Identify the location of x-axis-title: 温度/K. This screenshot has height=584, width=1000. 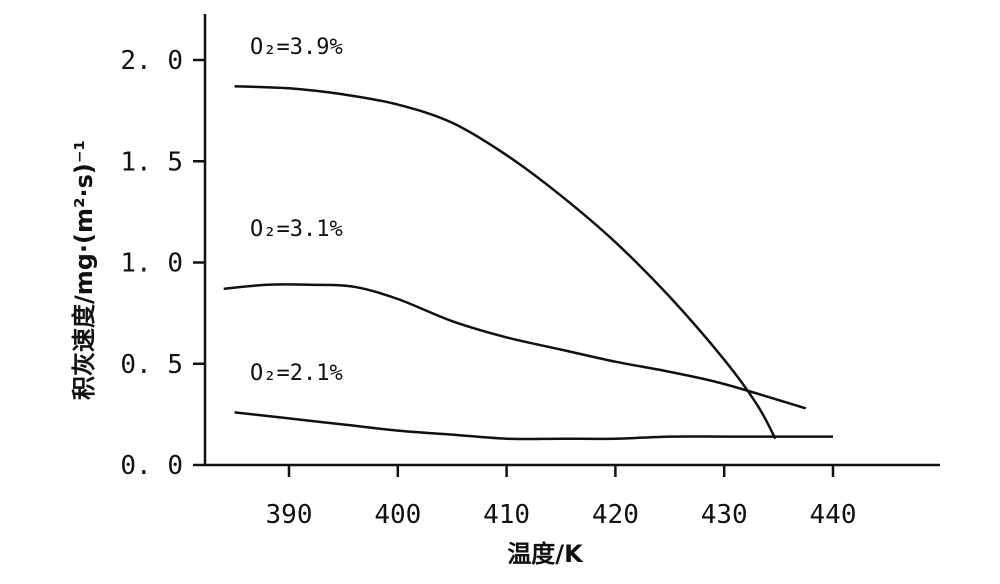
(545, 554).